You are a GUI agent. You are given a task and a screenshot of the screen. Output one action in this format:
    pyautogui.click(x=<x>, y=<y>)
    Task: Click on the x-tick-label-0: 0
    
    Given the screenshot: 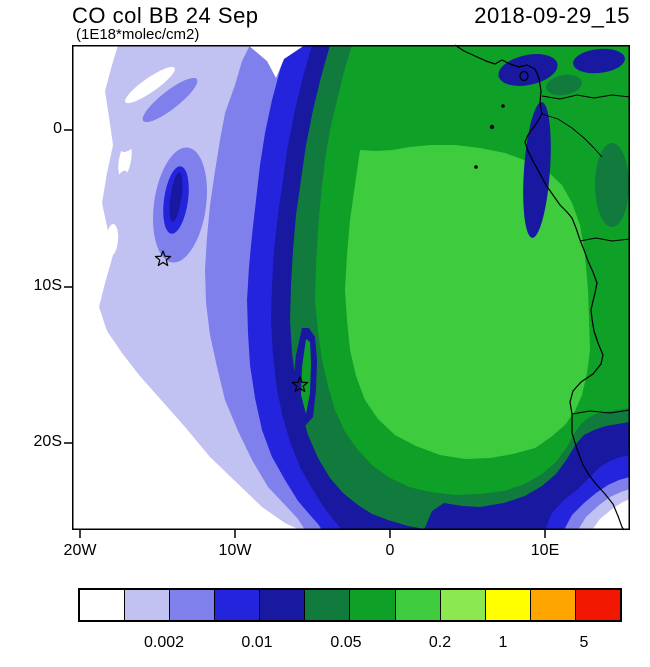 What is the action you would take?
    pyautogui.click(x=390, y=550)
    